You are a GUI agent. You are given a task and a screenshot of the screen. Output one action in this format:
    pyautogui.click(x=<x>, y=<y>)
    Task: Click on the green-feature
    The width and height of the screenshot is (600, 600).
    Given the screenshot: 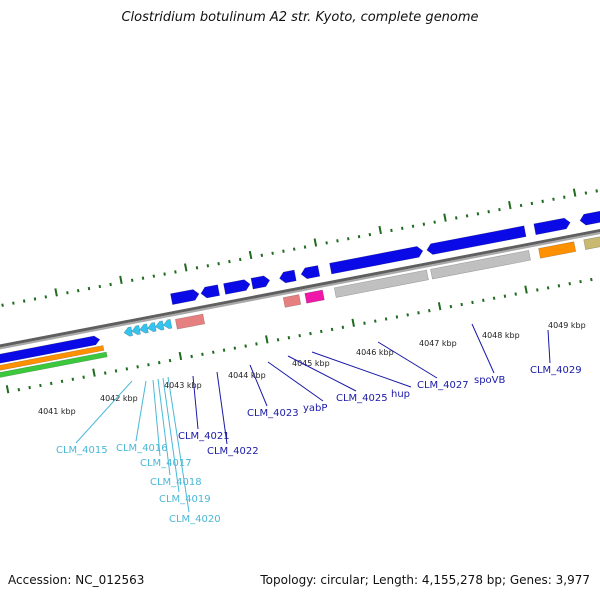 What is the action you would take?
    pyautogui.click(x=54, y=364)
    